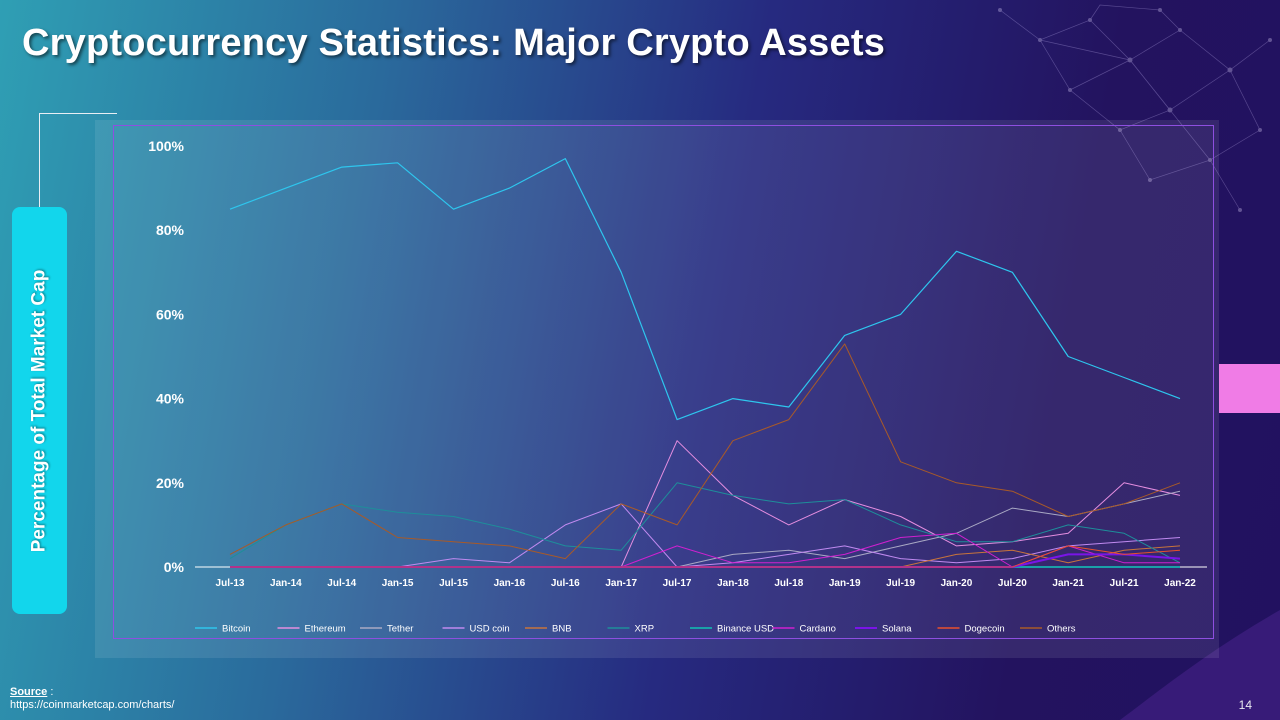  Describe the element at coordinates (170, 314) in the screenshot. I see `y-tick-label: 60%` at that location.